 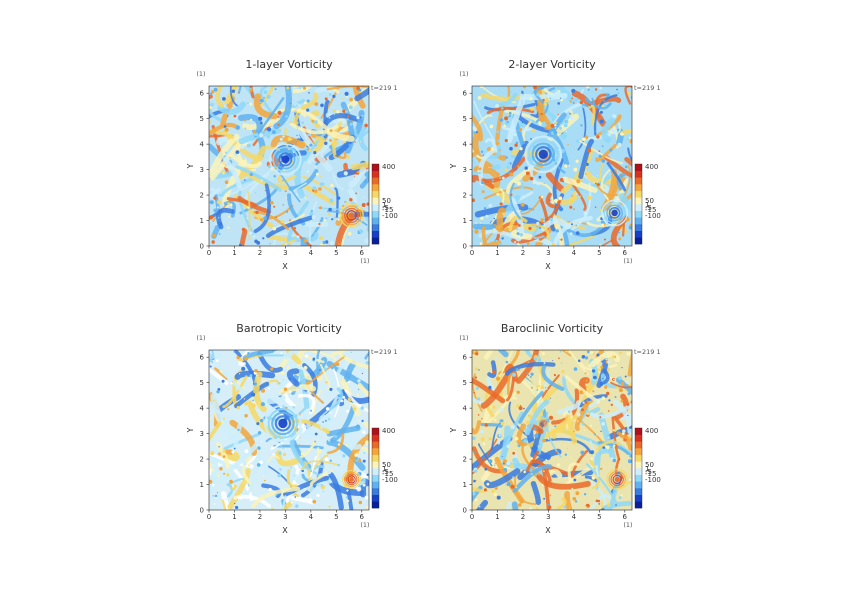 What do you see at coordinates (351, 479) in the screenshot?
I see `vortex-core` at bounding box center [351, 479].